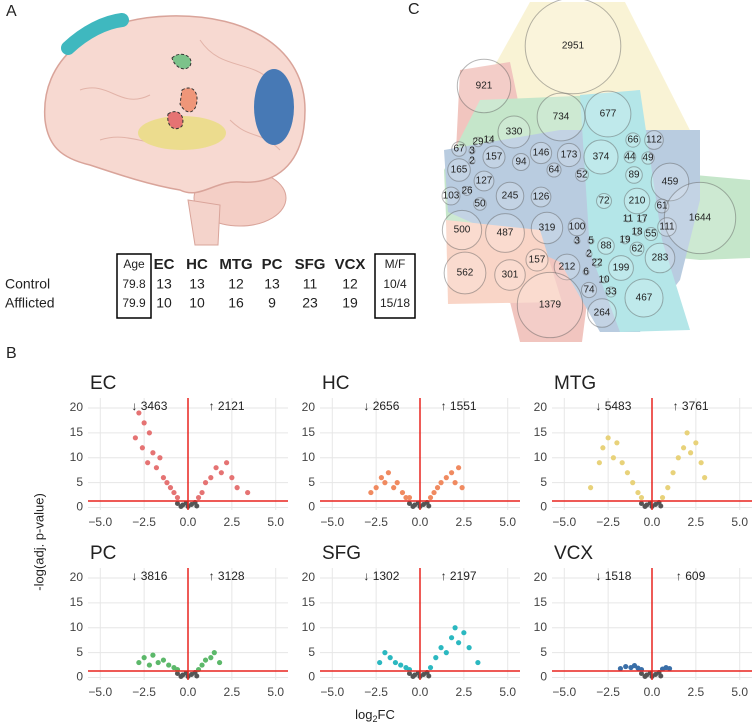 This screenshot has height=725, width=753. I want to click on brain-illustration, so click(174, 129).